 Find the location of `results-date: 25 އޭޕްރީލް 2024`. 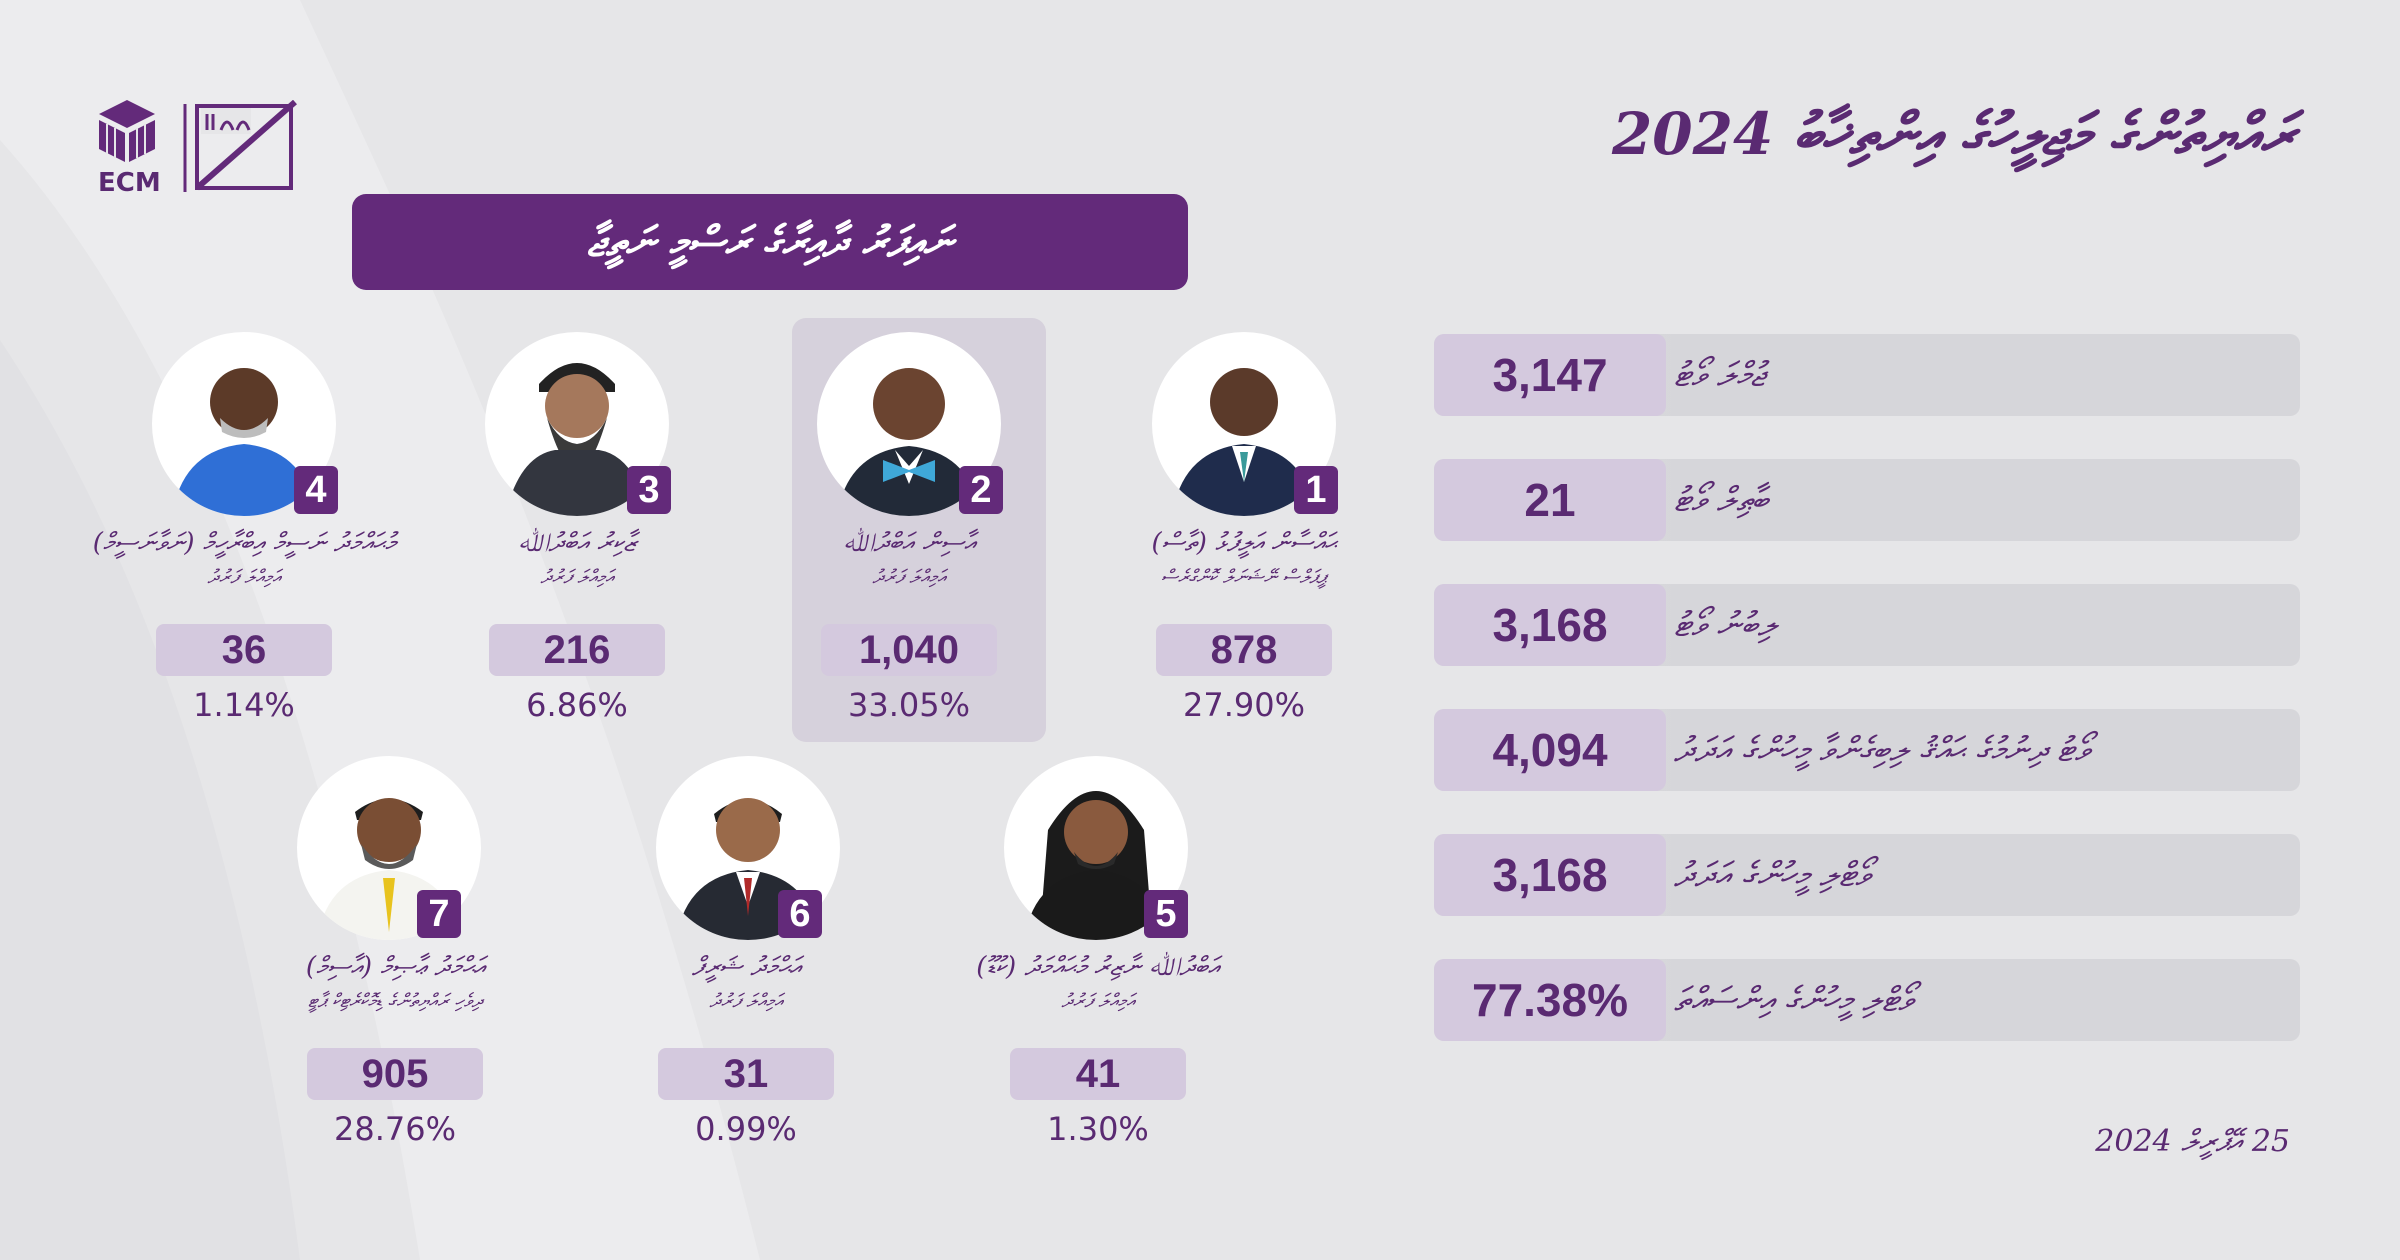

results-date: 25 އޭޕްރީލް 2024 is located at coordinates (2192, 1141).